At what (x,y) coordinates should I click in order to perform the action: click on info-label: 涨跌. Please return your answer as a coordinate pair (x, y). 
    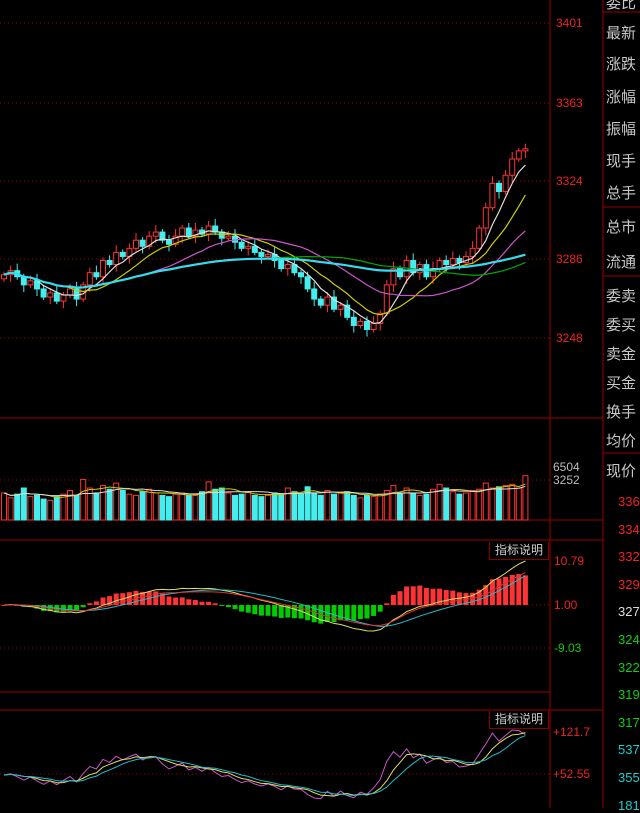
    Looking at the image, I should click on (621, 64).